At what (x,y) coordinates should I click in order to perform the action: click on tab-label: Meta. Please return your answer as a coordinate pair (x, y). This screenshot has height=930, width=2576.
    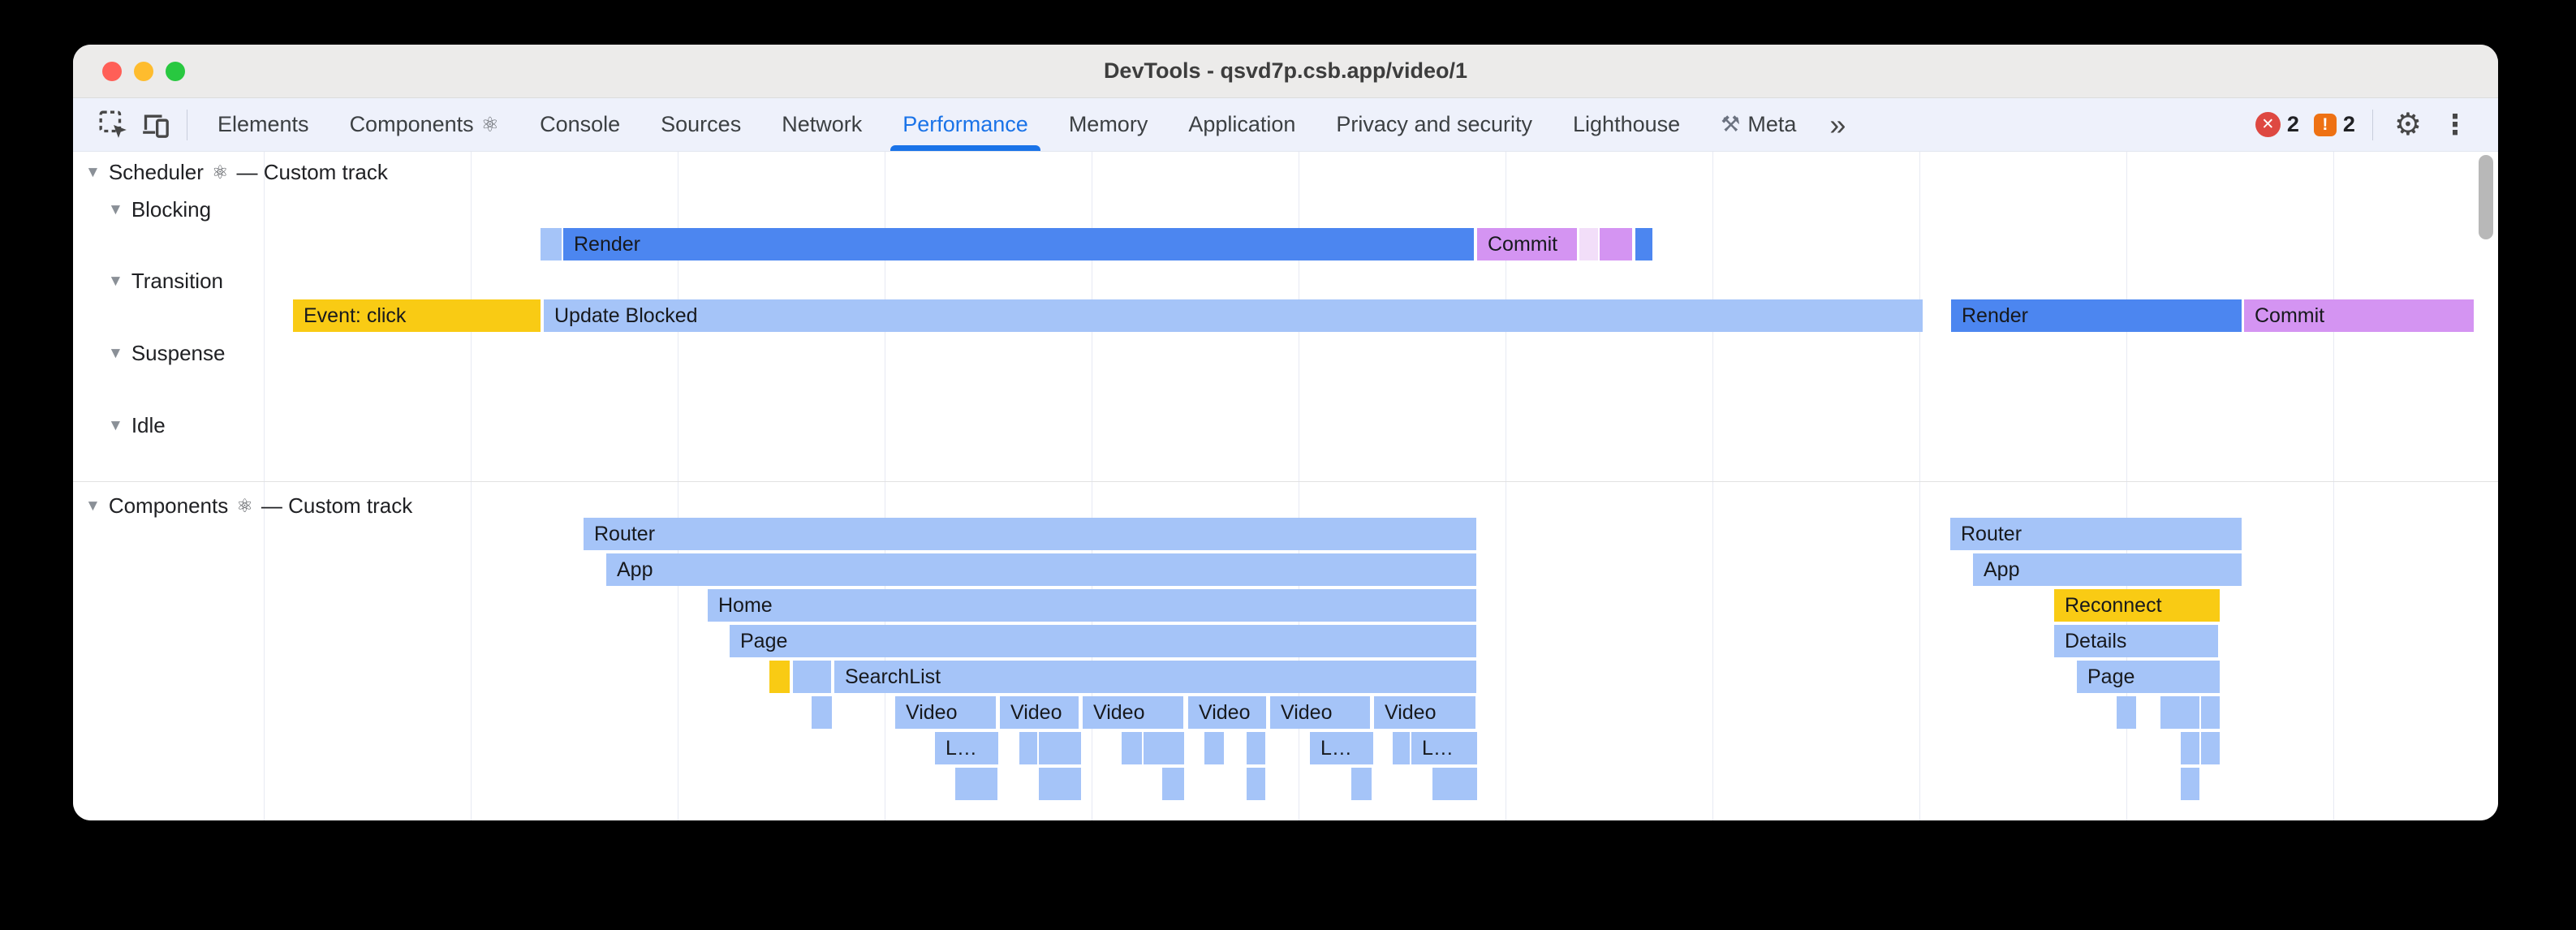
    Looking at the image, I should click on (1772, 124).